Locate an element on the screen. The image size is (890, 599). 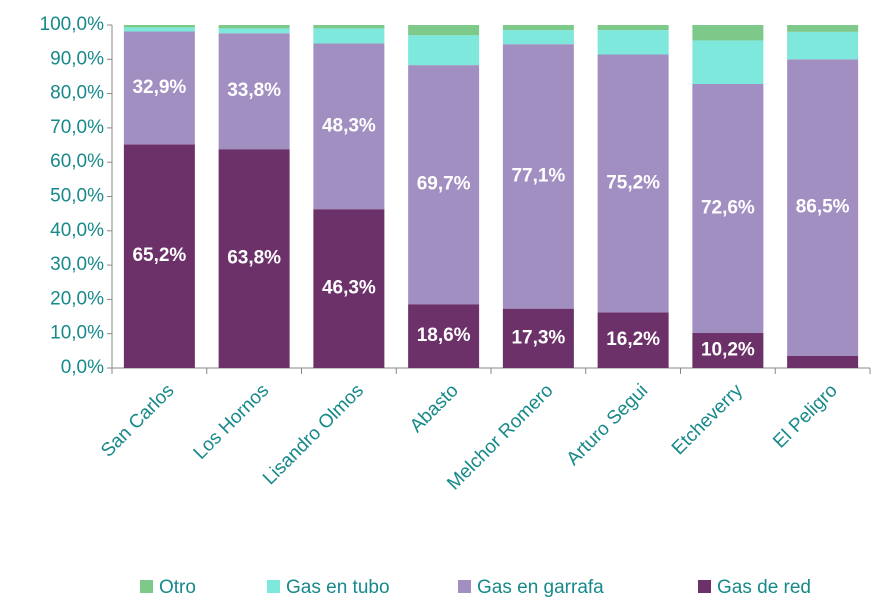
data-label: 18,6% is located at coordinates (444, 335).